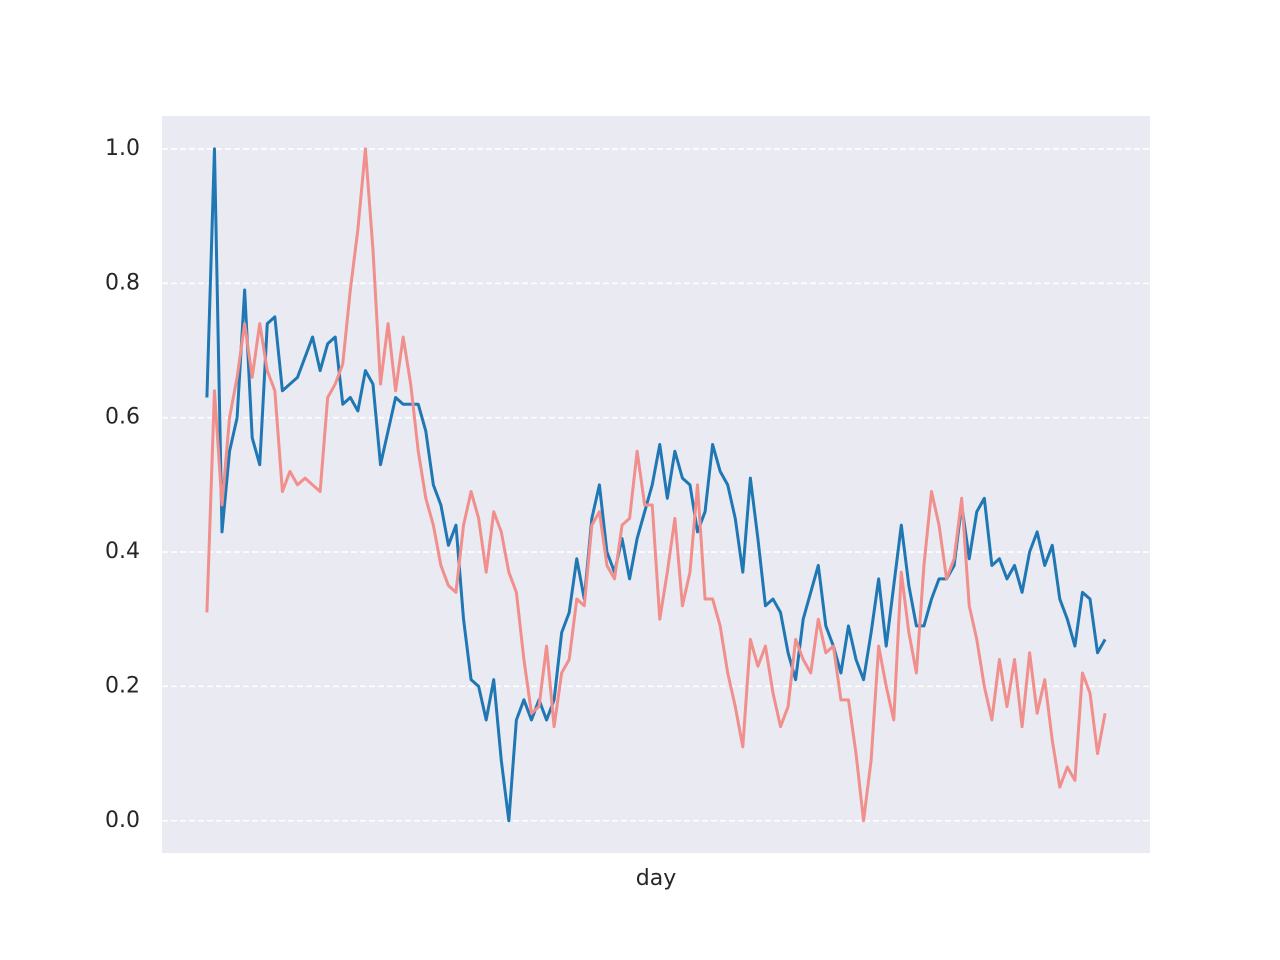 This screenshot has height=960, width=1280. I want to click on y-tick-label: 0.4, so click(122, 551).